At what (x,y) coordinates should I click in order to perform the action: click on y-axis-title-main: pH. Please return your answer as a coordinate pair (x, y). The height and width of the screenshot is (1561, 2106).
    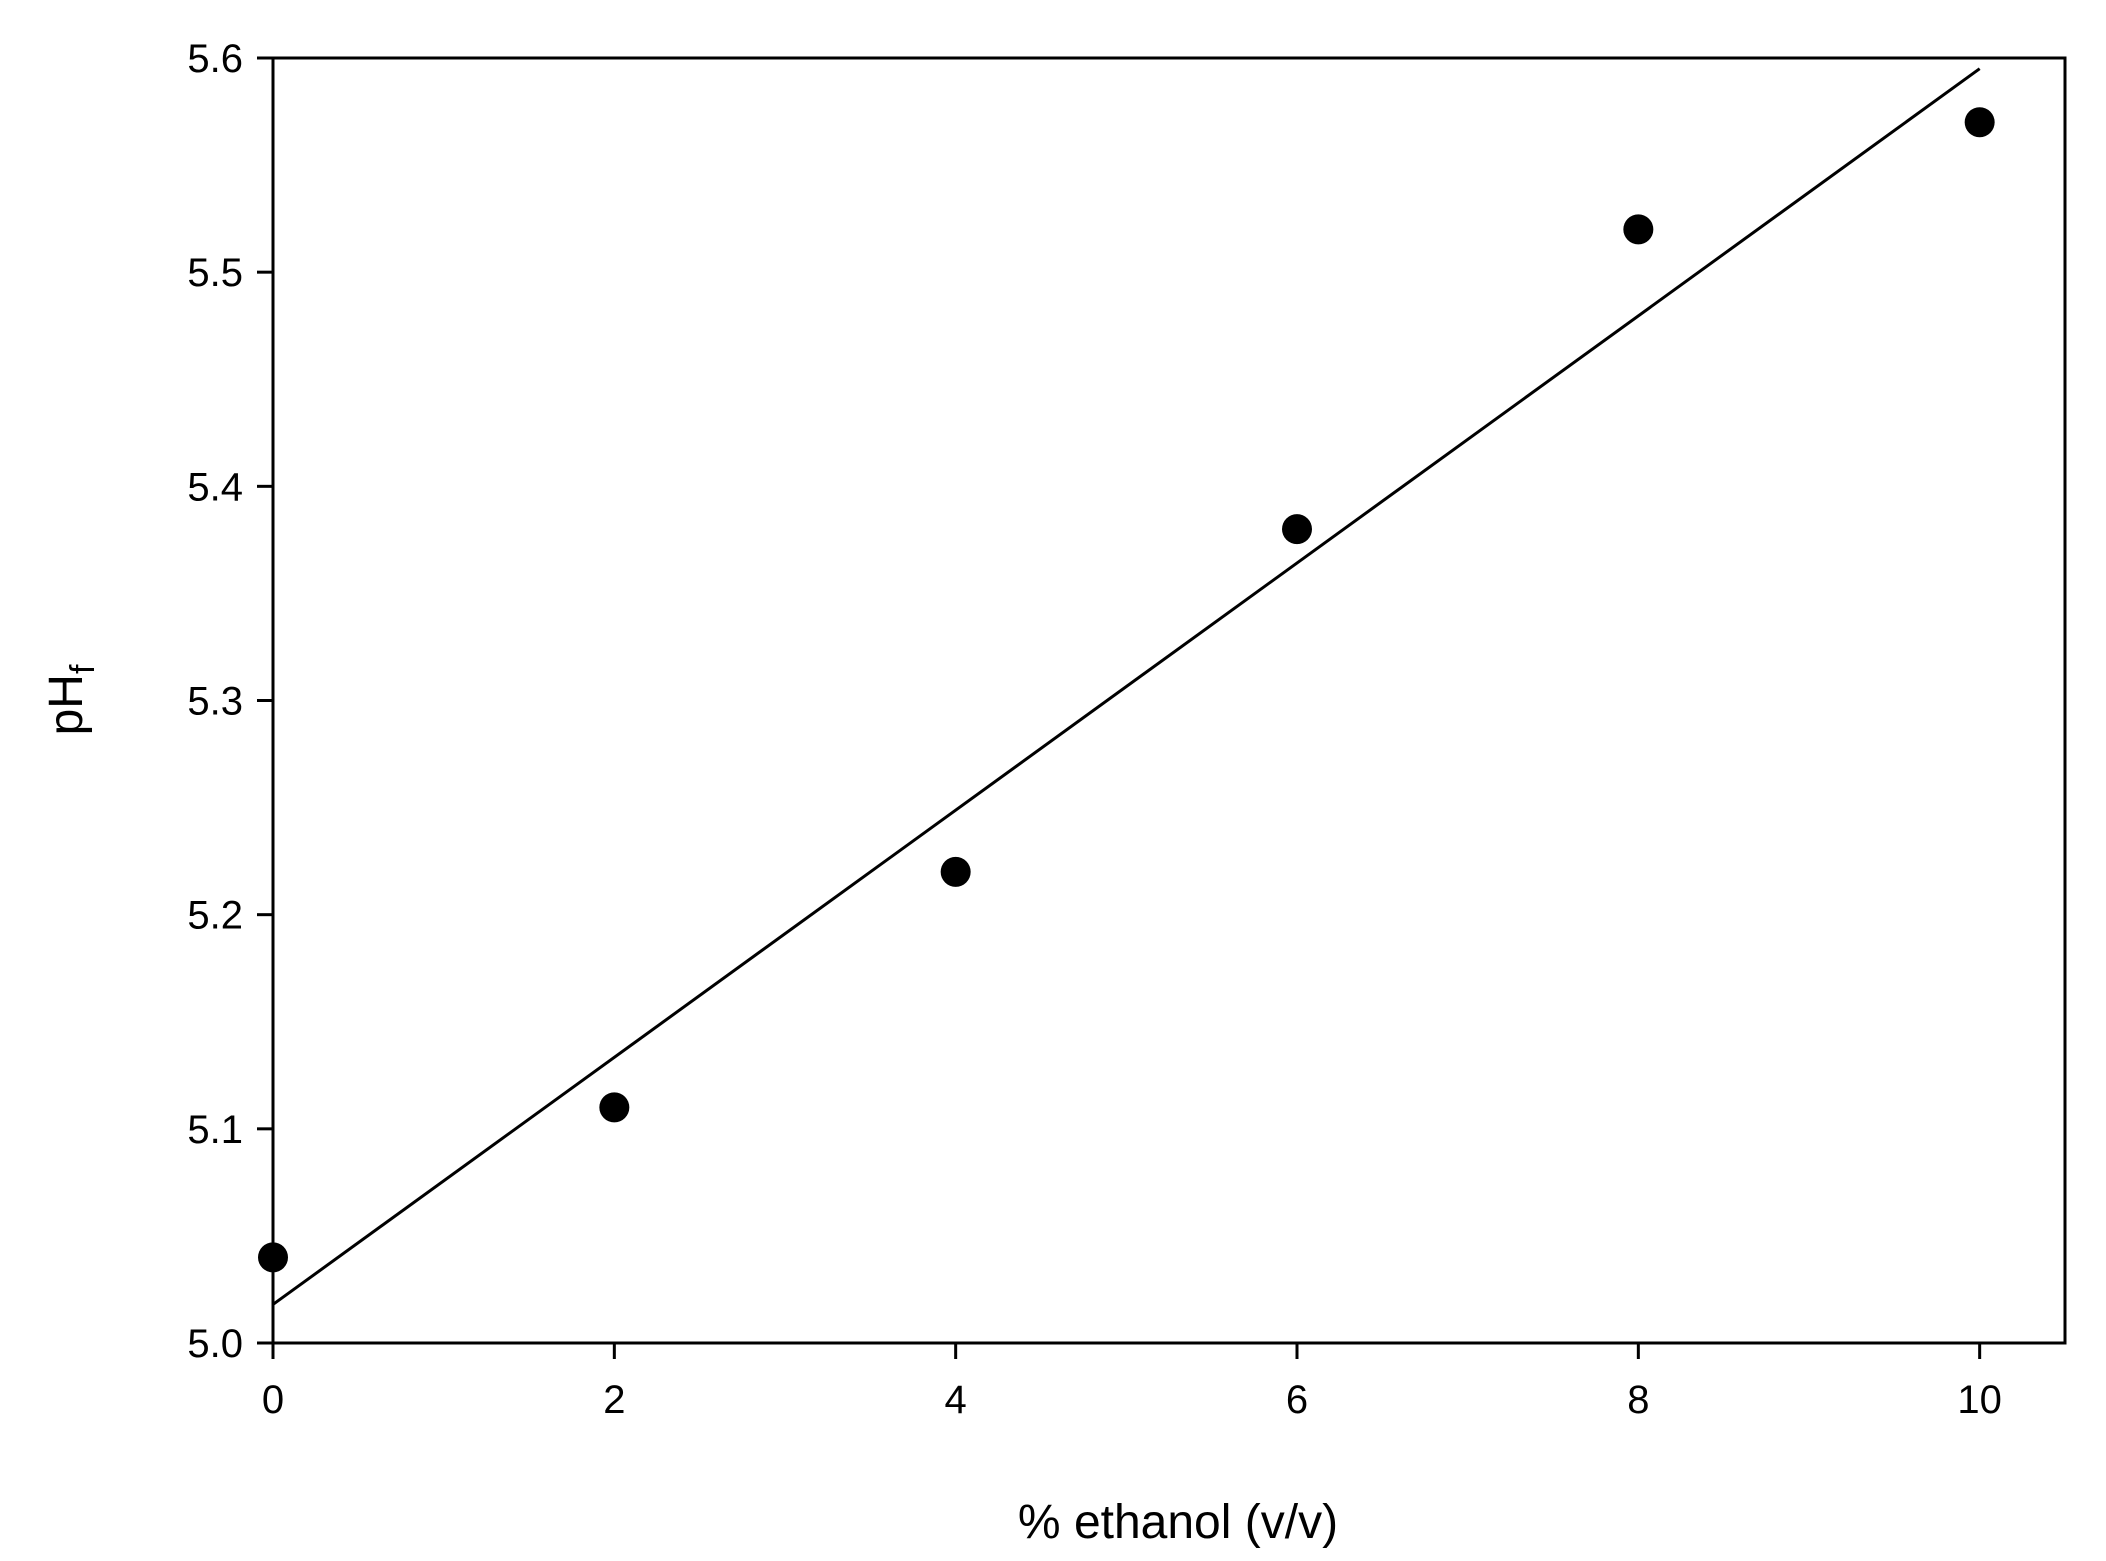
    Looking at the image, I should click on (66, 704).